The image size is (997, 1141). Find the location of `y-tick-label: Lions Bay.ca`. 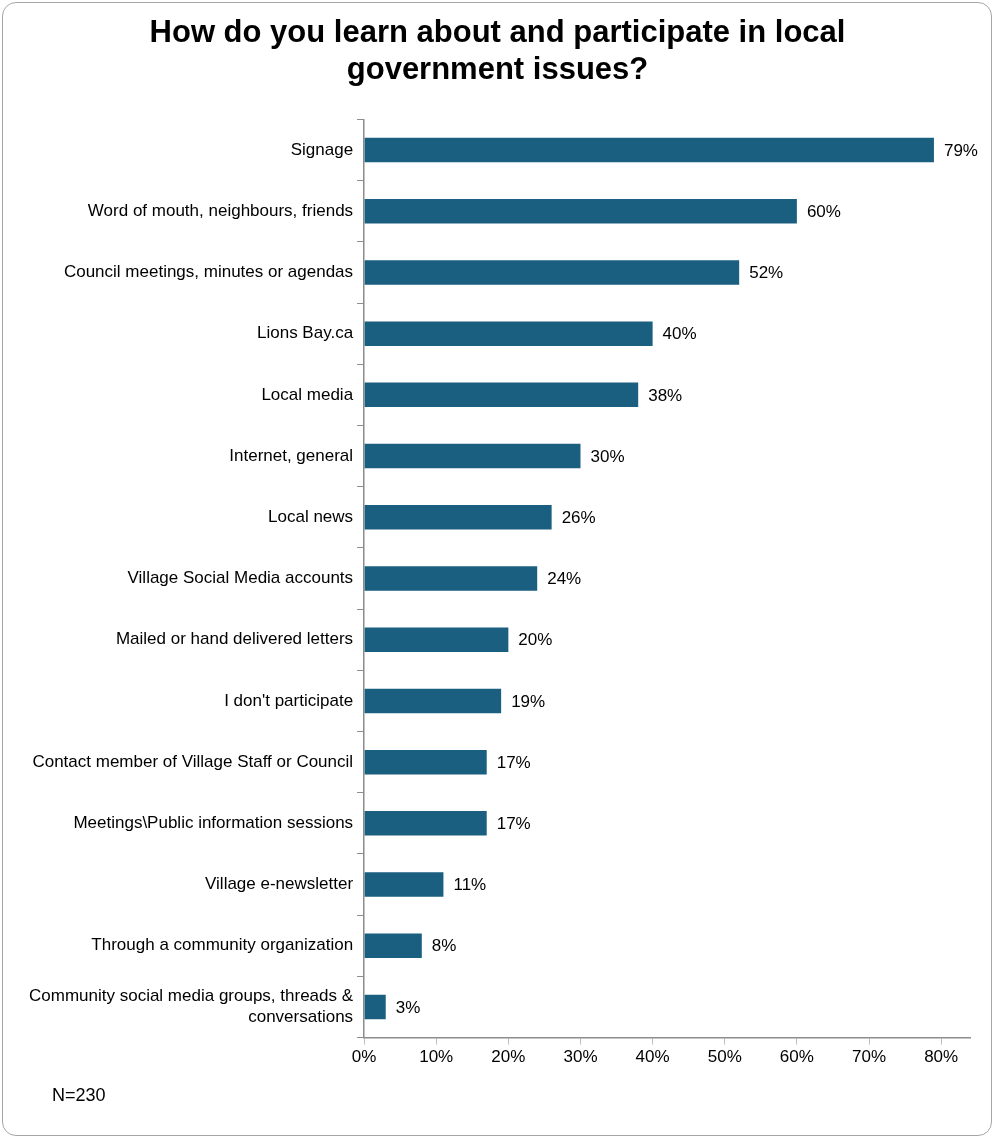

y-tick-label: Lions Bay.ca is located at coordinates (305, 333).